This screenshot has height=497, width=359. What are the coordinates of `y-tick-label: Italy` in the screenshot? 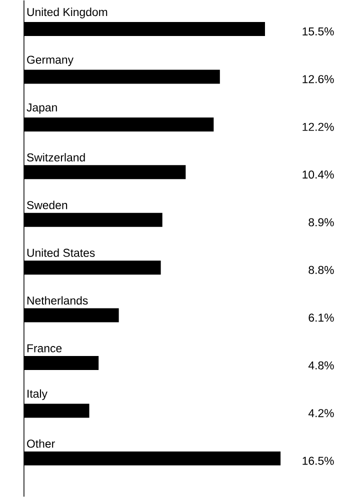 It's located at (37, 394).